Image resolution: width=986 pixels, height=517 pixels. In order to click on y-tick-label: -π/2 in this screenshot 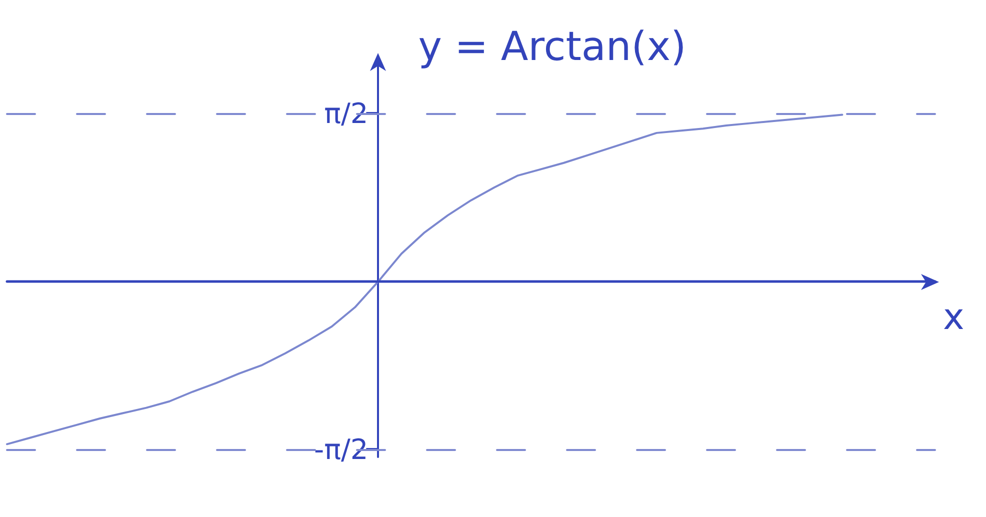, I will do `click(341, 449)`.